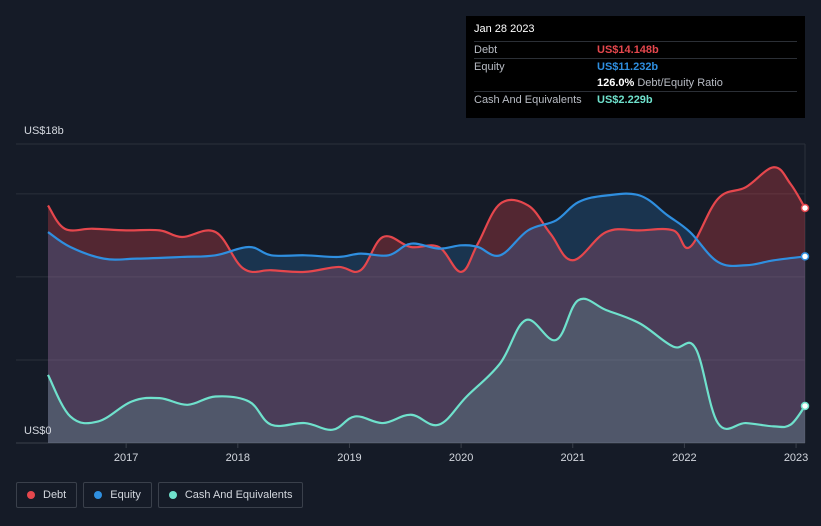  What do you see at coordinates (616, 83) in the screenshot?
I see `tooltip-ratio-value: 126.0%` at bounding box center [616, 83].